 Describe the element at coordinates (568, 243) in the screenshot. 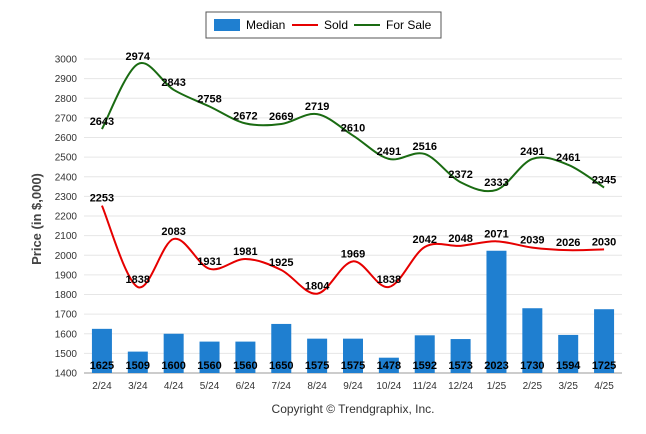

I see `point-label-sold: 2026` at that location.